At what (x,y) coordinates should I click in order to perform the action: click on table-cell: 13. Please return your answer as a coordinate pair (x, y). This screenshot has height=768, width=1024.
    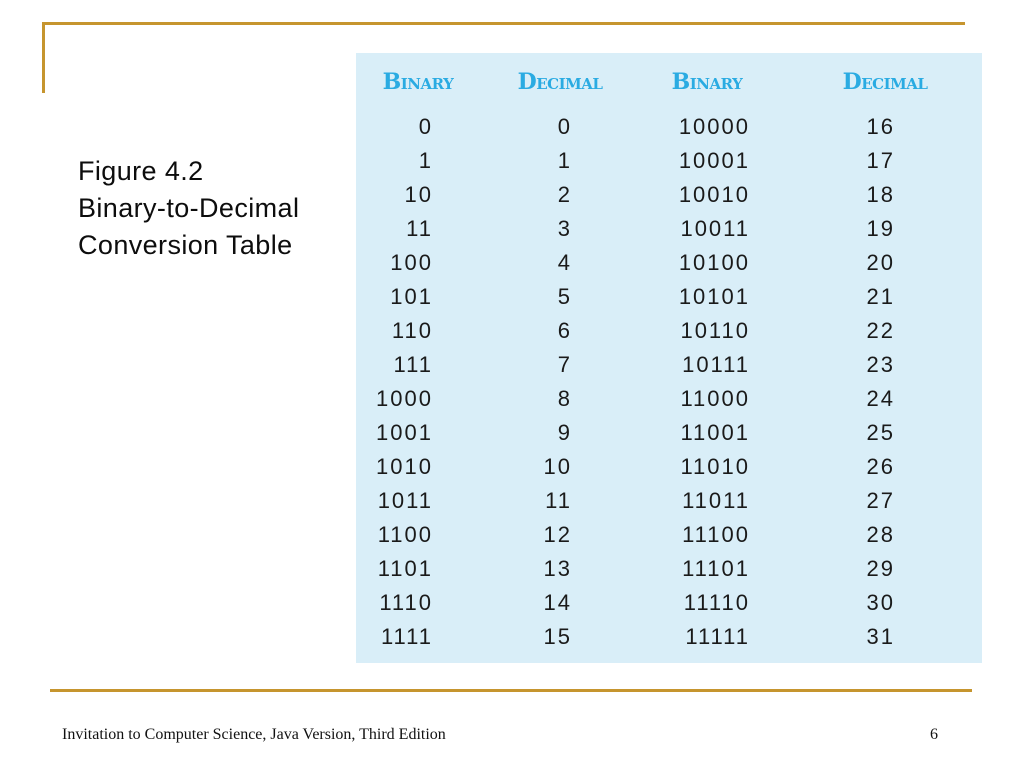
    Looking at the image, I should click on (557, 568).